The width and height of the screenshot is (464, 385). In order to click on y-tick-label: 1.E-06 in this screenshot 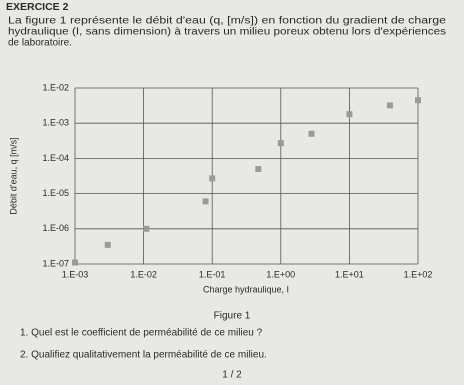, I will do `click(55, 228)`.